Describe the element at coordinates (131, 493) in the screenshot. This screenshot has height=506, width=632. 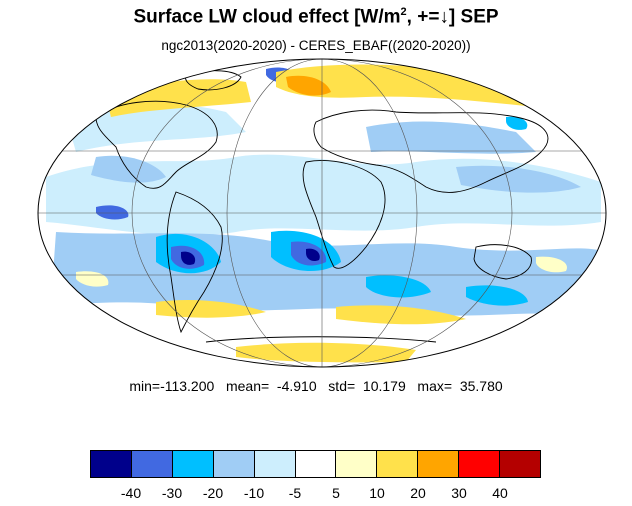
I see `colorbar-tick-label: -40` at that location.